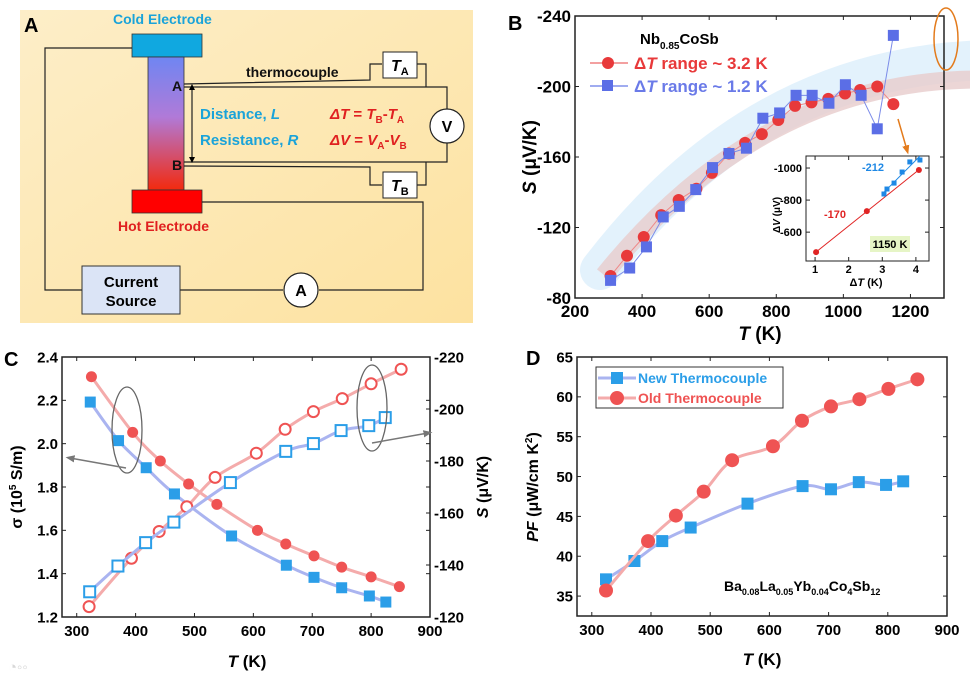 Image resolution: width=970 pixels, height=682 pixels. Describe the element at coordinates (835, 215) in the screenshot. I see `inset-label-170: -170` at that location.